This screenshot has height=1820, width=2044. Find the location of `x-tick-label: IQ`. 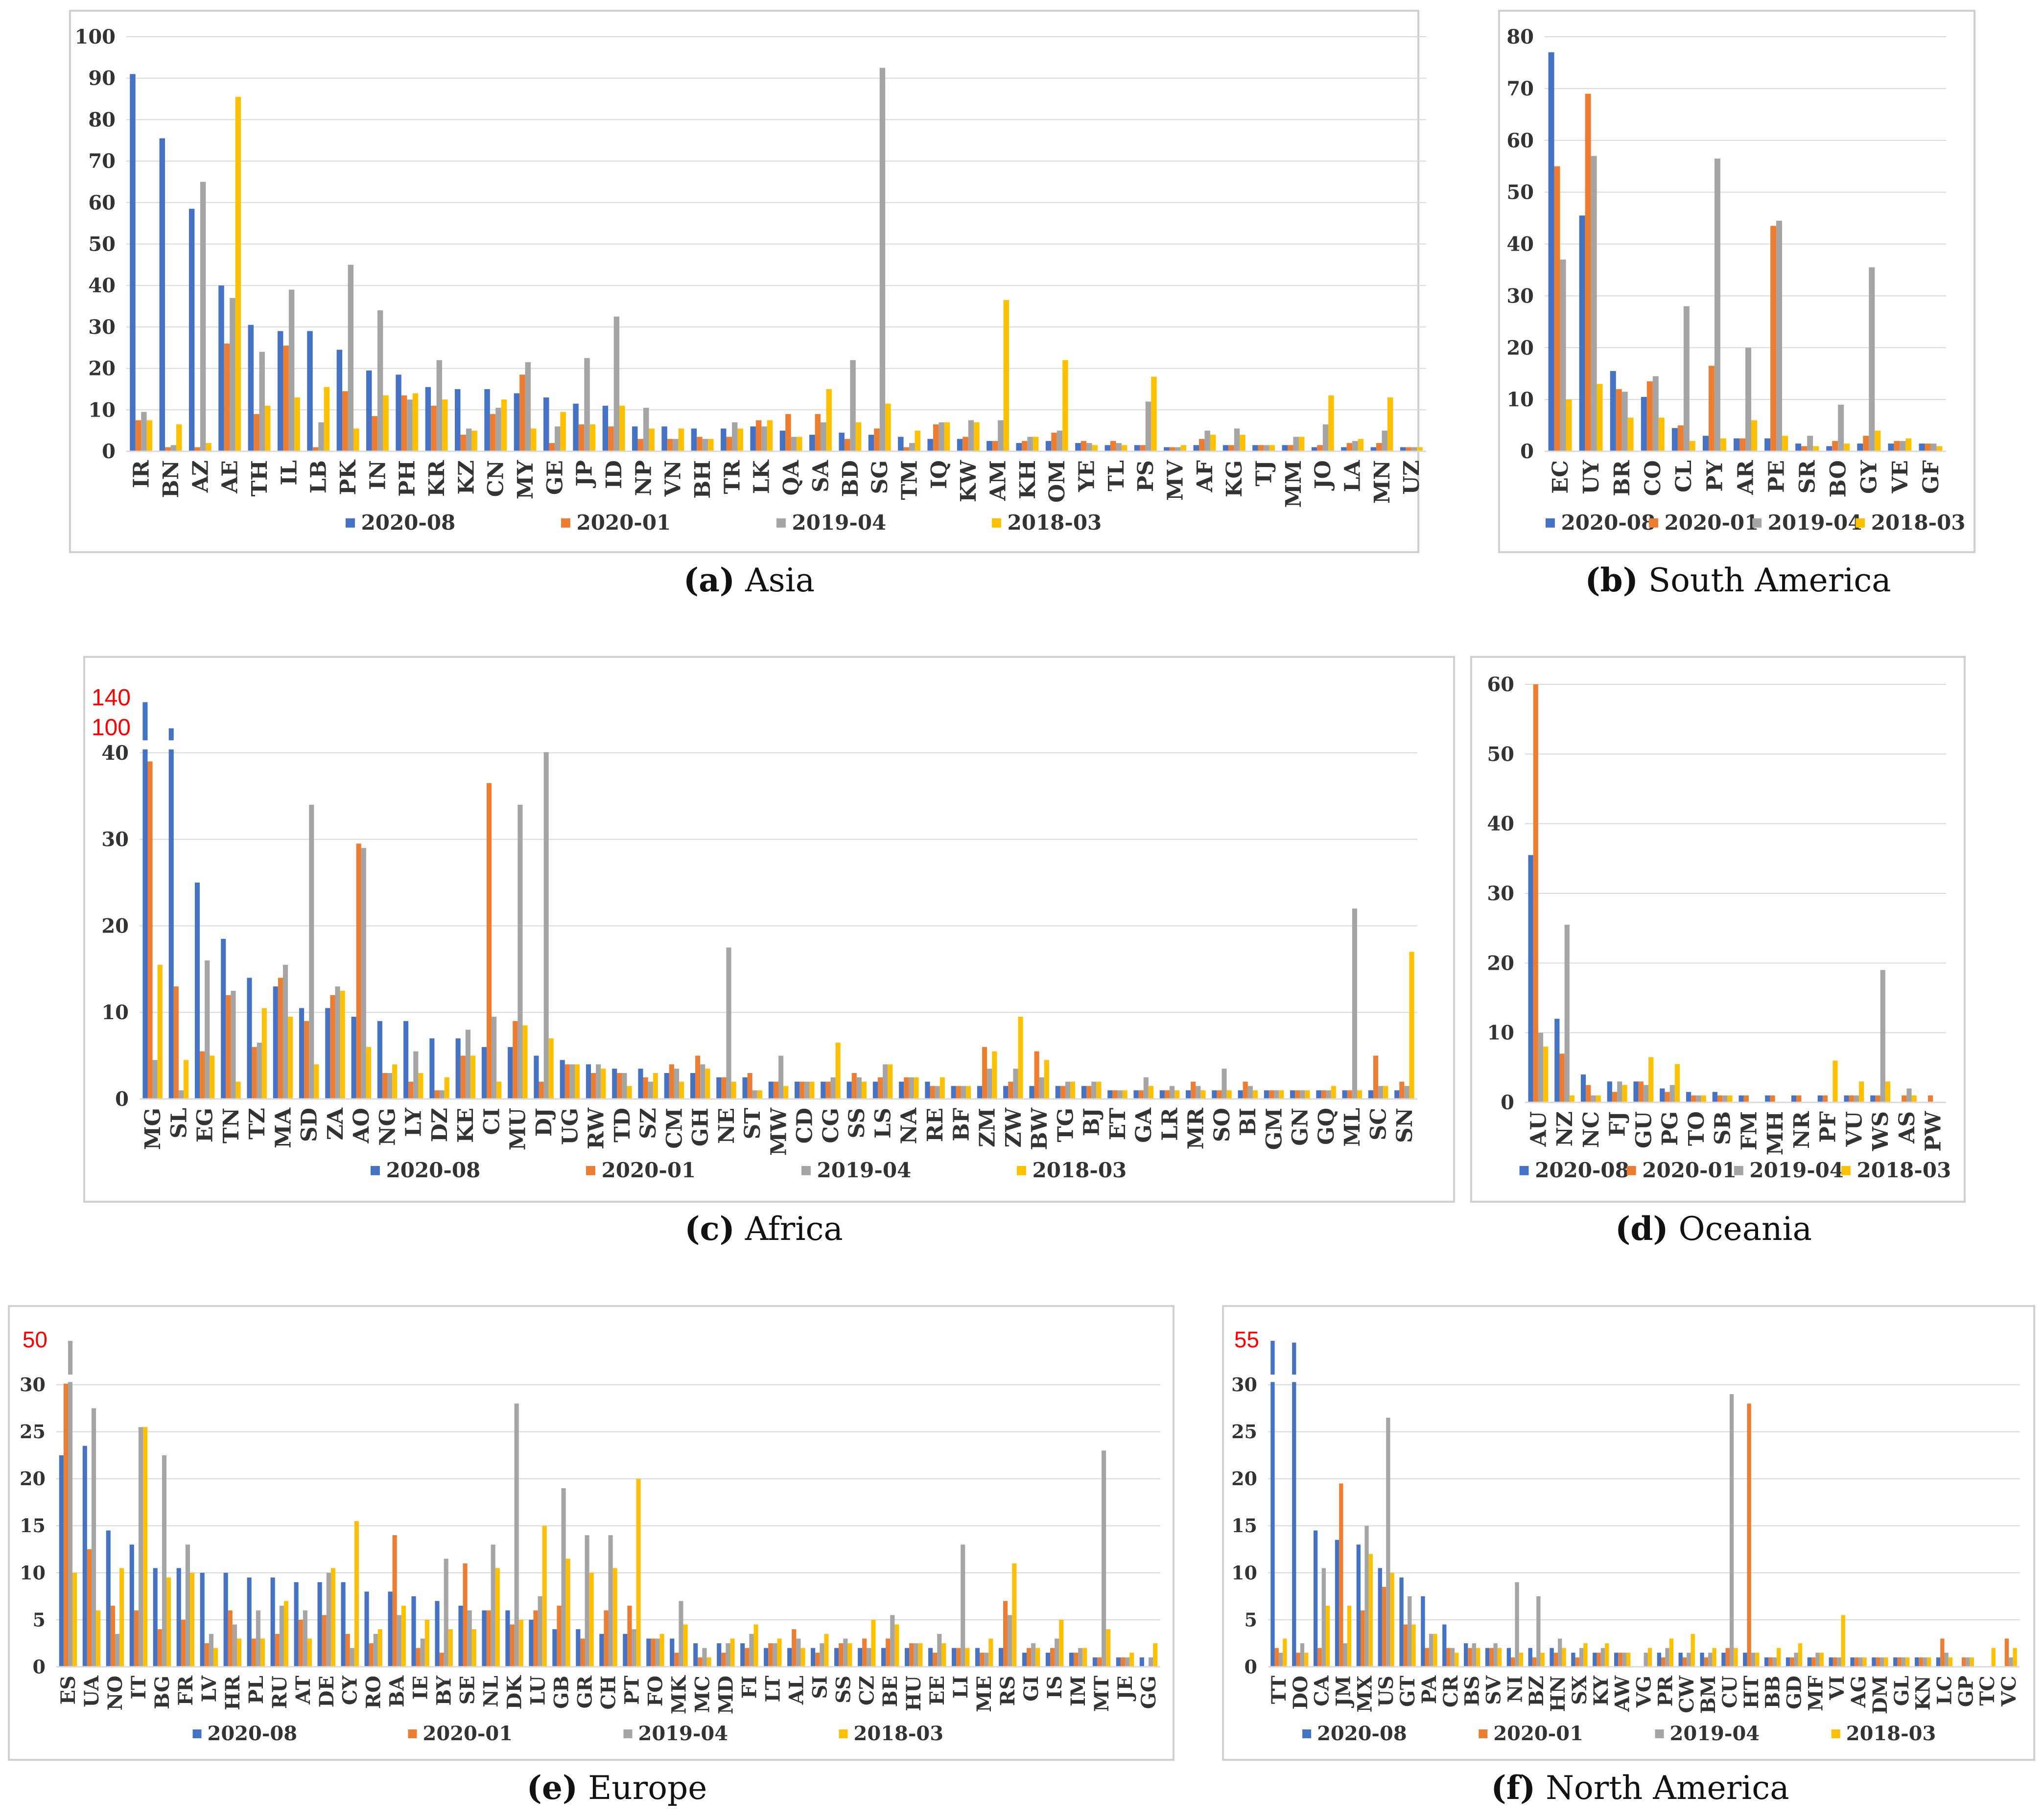

x-tick-label: IQ is located at coordinates (940, 474).